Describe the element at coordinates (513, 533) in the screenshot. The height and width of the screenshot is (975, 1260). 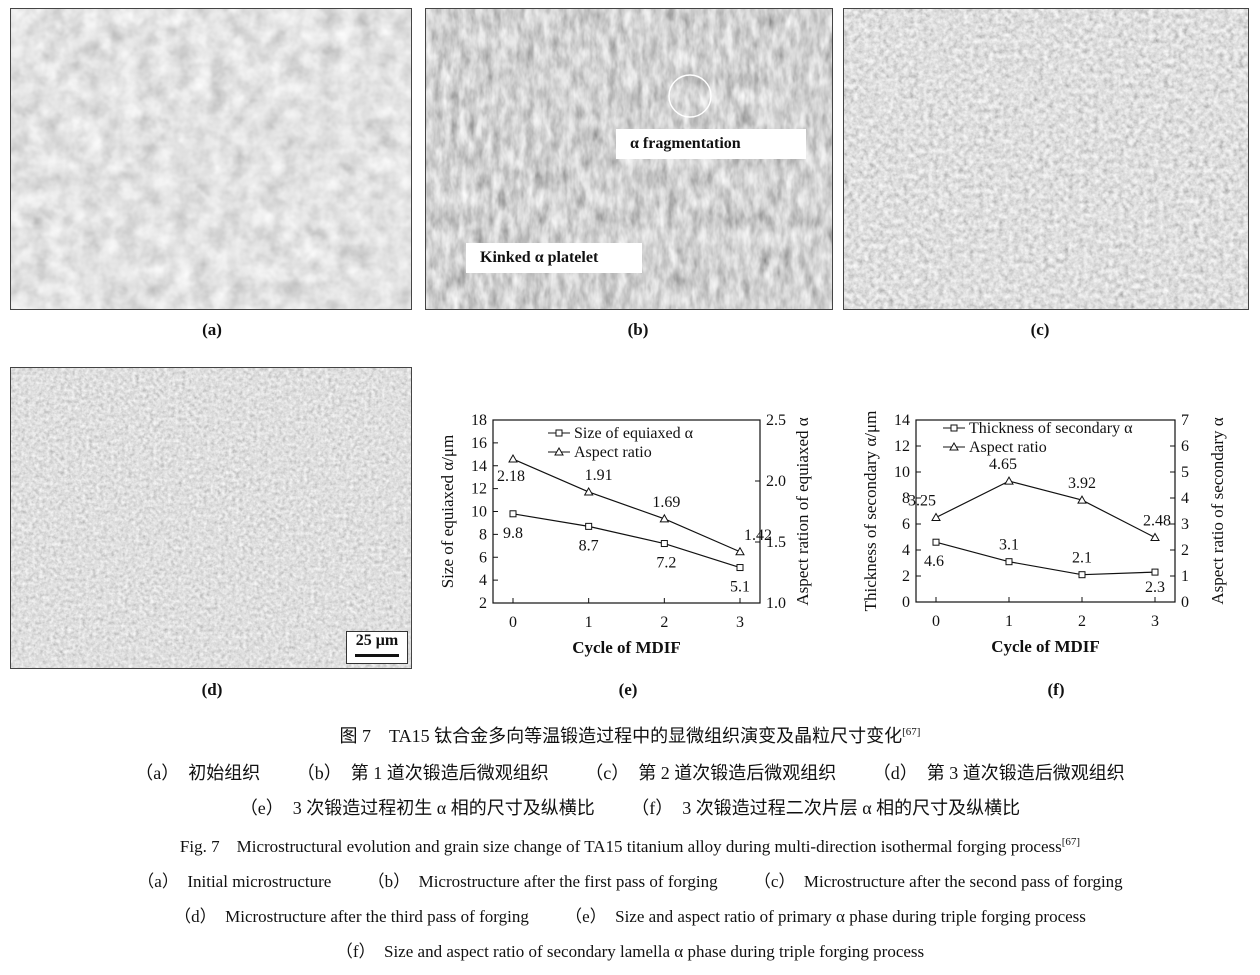
I see `data-label: 9.8` at that location.